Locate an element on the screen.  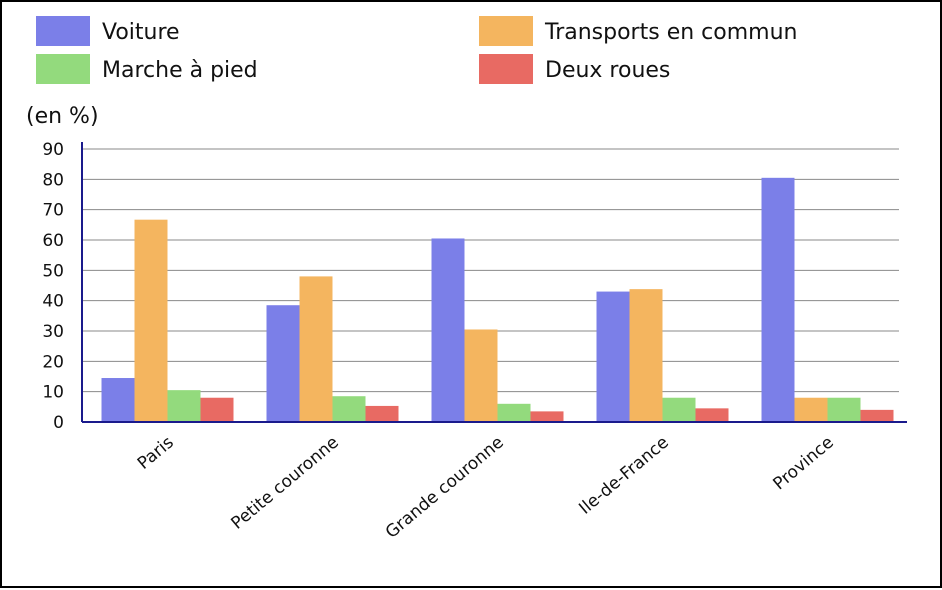
x-tick-label: Petite couronne is located at coordinates (285, 483).